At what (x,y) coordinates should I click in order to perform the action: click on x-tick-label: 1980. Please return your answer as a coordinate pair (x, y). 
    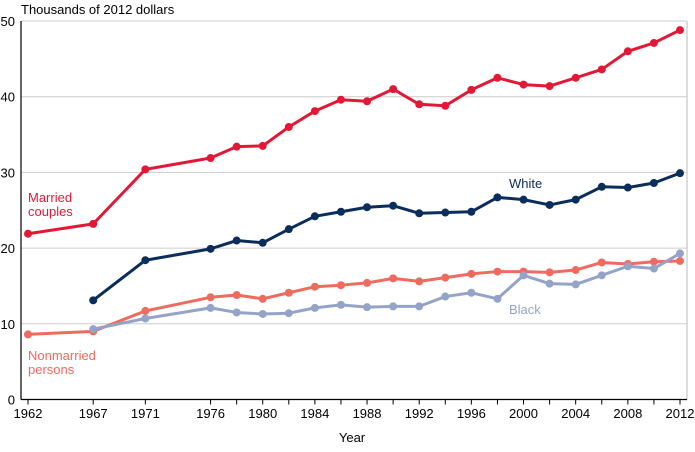
    Looking at the image, I should click on (262, 413).